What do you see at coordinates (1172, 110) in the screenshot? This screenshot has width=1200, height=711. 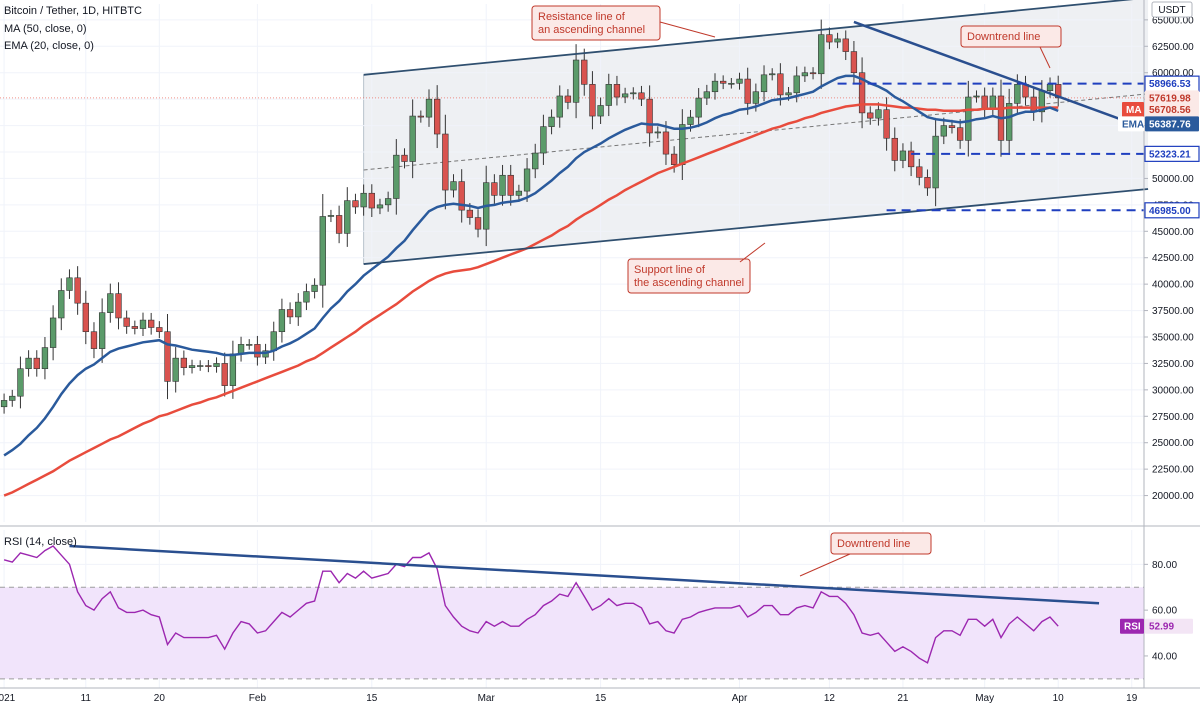 I see `ma-value-badge-bg` at bounding box center [1172, 110].